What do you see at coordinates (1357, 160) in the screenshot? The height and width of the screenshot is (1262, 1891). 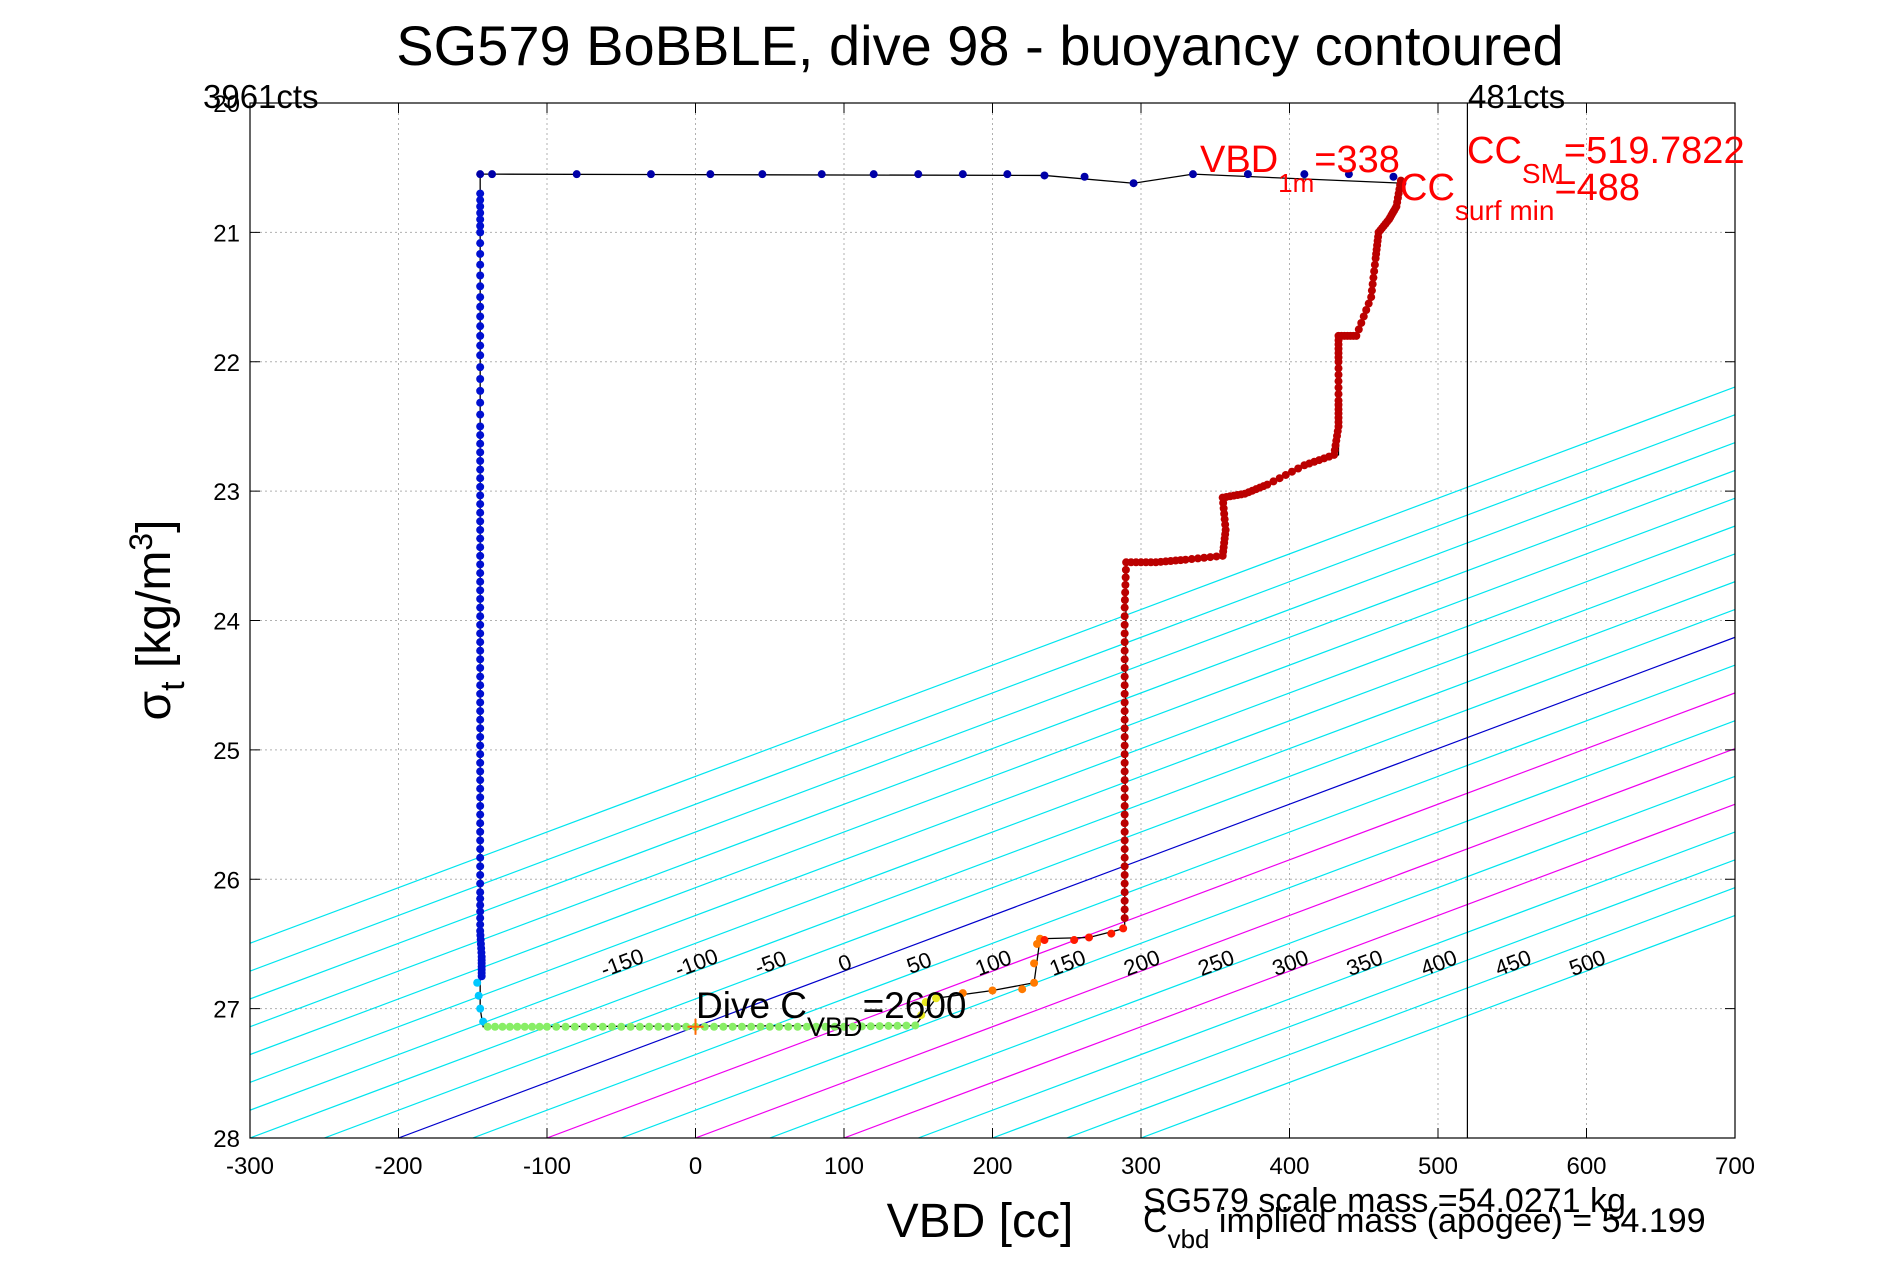 I see `vbd-1m-post: =338` at bounding box center [1357, 160].